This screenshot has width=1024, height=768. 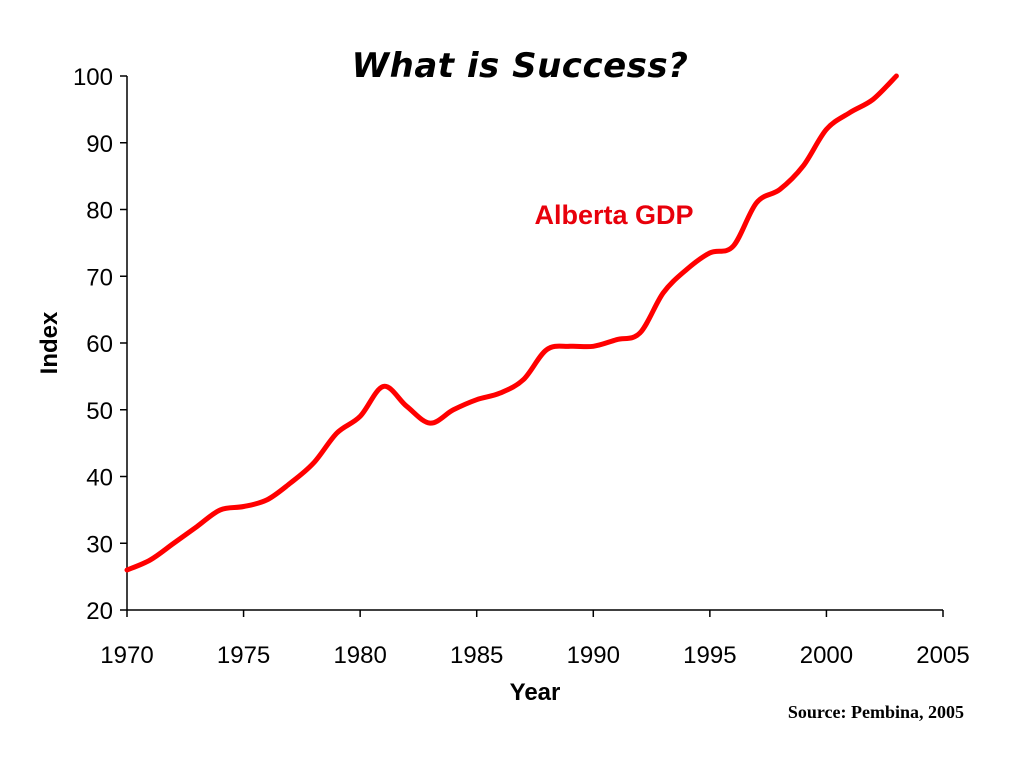 What do you see at coordinates (359, 655) in the screenshot?
I see `x-tick-label: 1980` at bounding box center [359, 655].